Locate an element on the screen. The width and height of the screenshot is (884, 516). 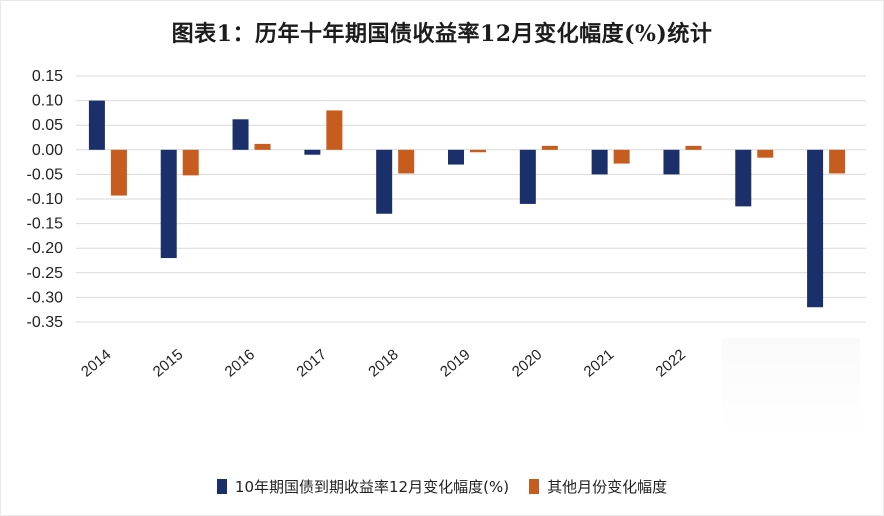
chart-legend: 10年期国债到期收益率12月变化幅度(%) 其他月份变化幅度 is located at coordinates (442, 486).